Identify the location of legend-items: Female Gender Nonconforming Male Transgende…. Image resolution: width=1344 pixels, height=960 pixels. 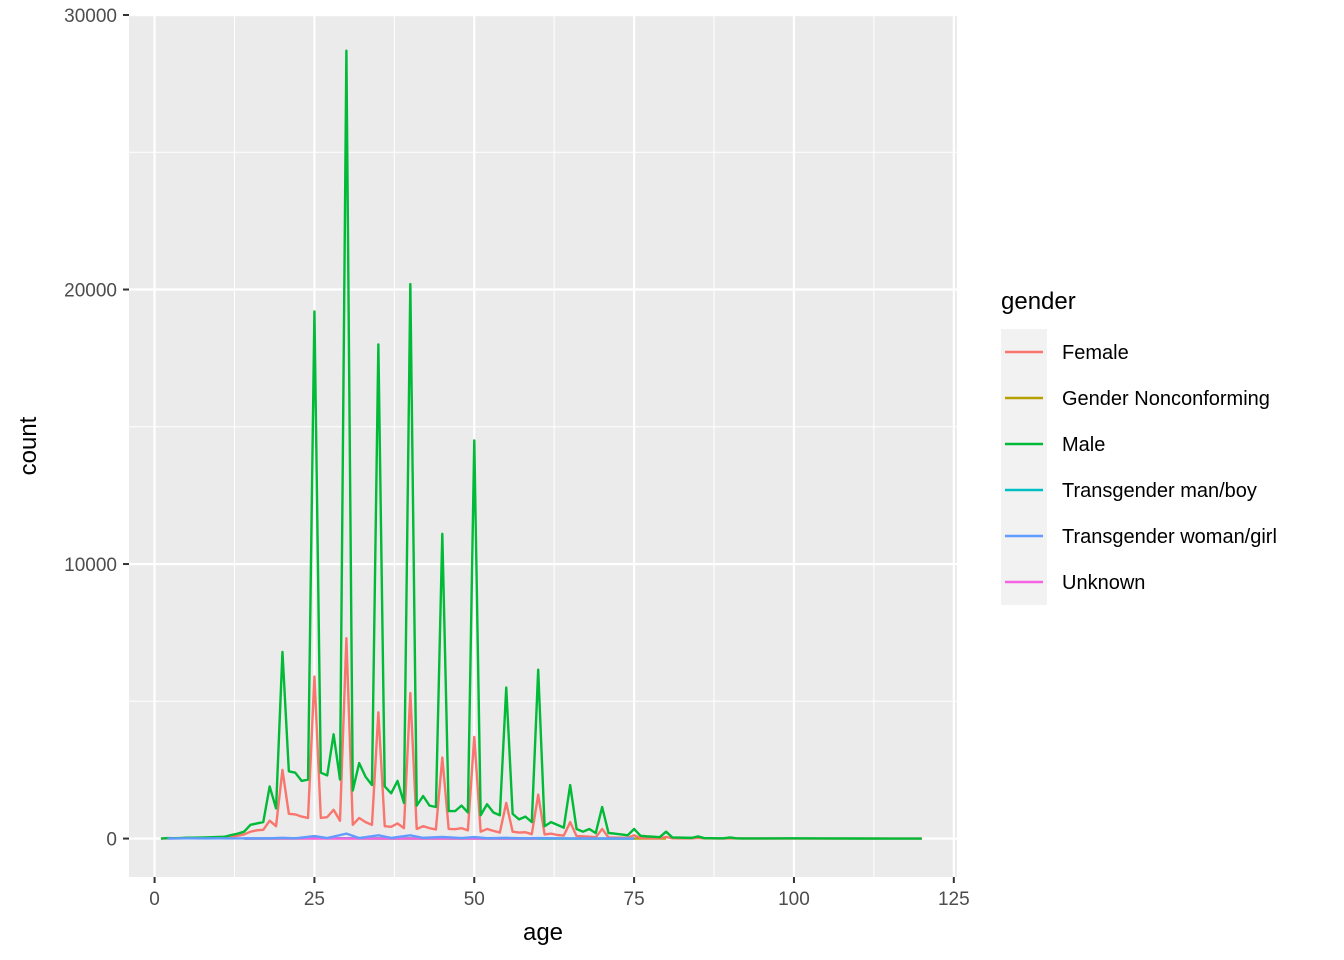
(1141, 468).